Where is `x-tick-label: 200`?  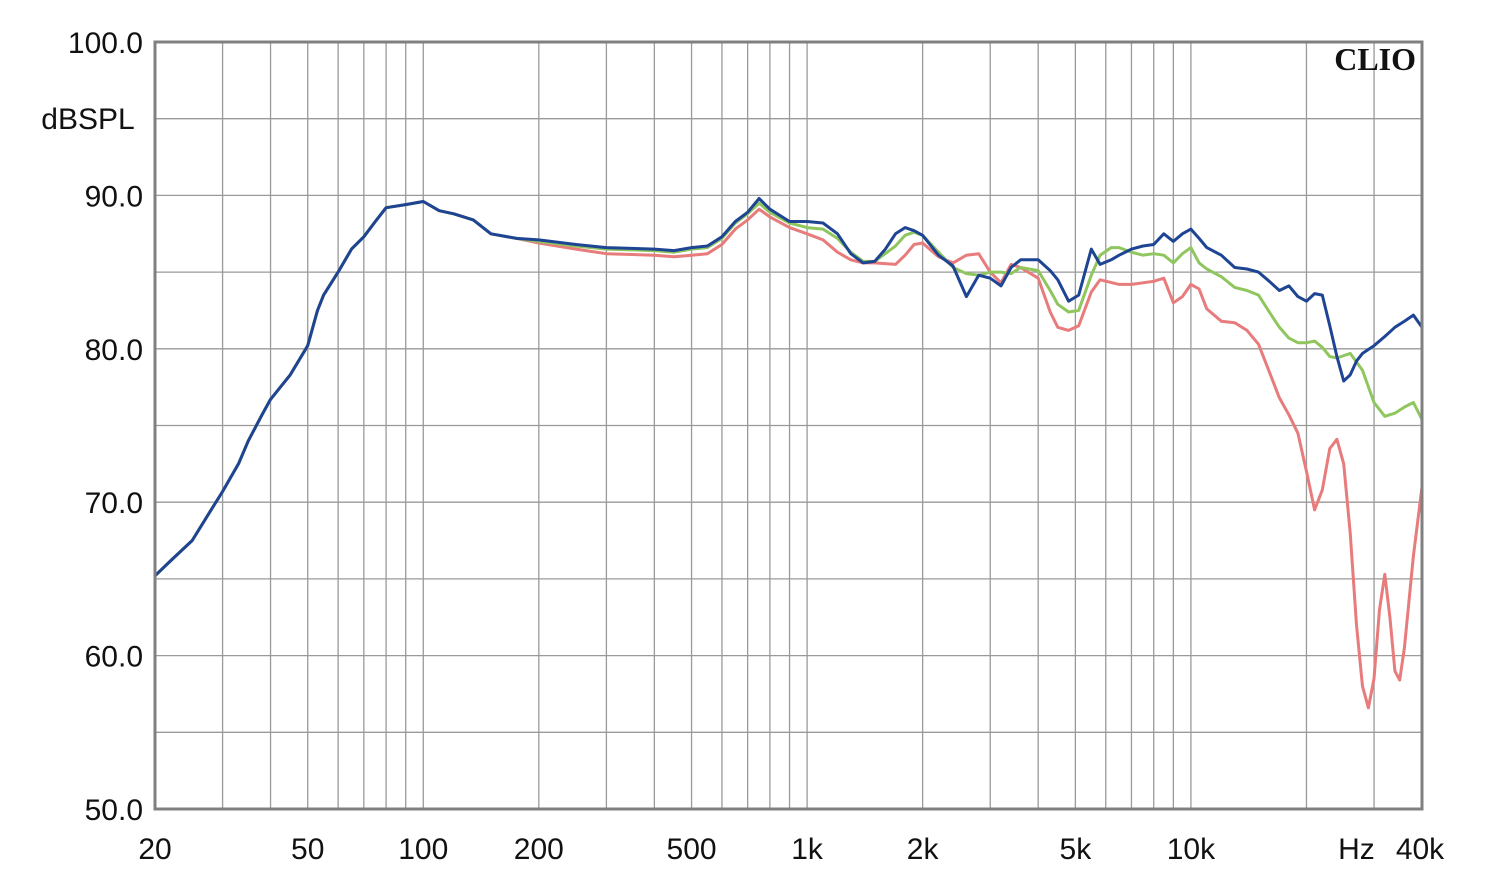 x-tick-label: 200 is located at coordinates (539, 849).